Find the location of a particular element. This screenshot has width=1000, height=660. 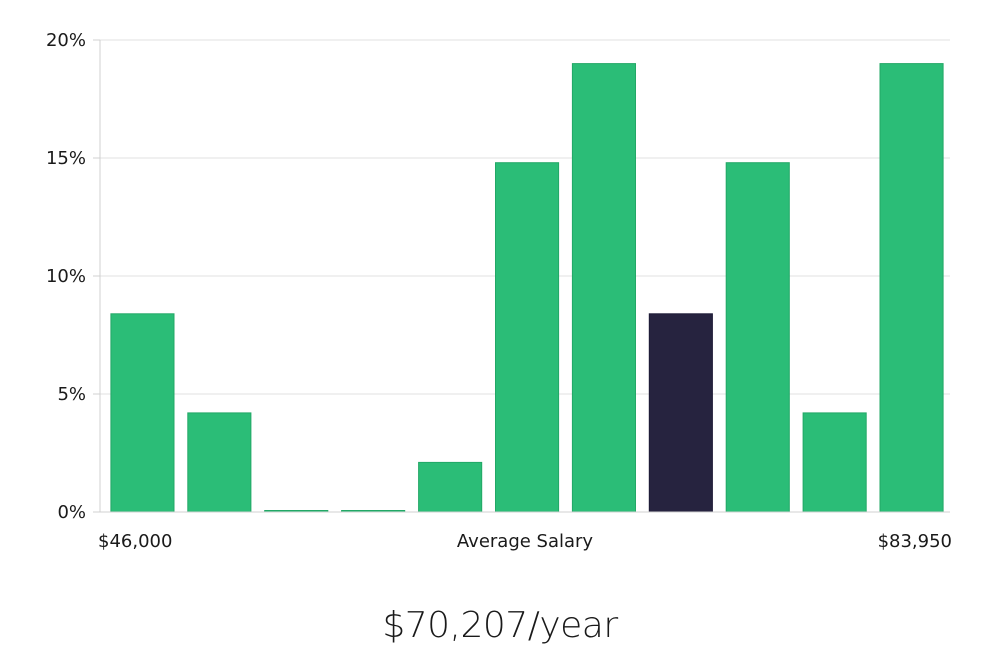

average-salary-value: $70,207/year is located at coordinates (500, 625).